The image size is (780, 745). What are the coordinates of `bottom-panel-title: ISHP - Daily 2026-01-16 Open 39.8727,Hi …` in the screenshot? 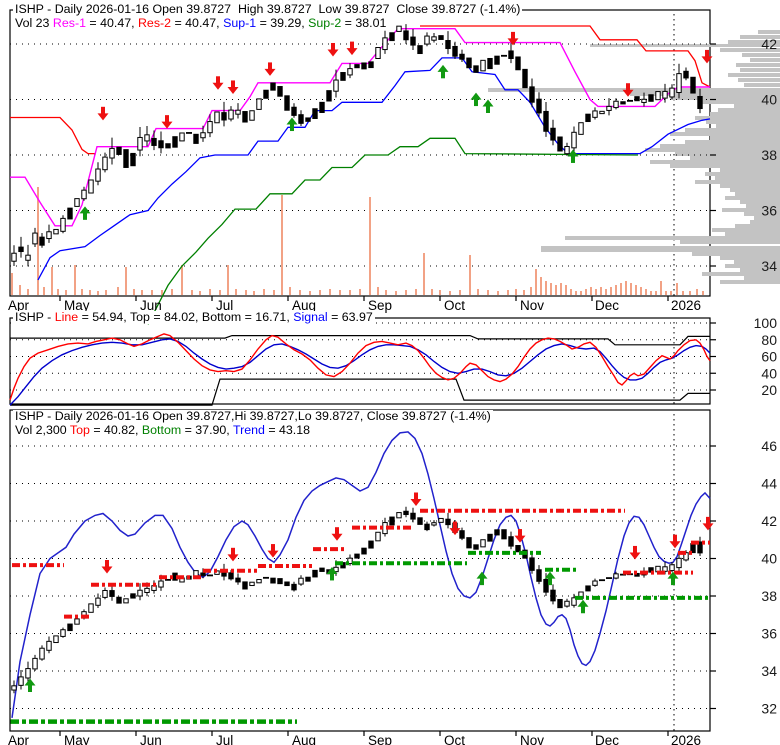 It's located at (253, 416).